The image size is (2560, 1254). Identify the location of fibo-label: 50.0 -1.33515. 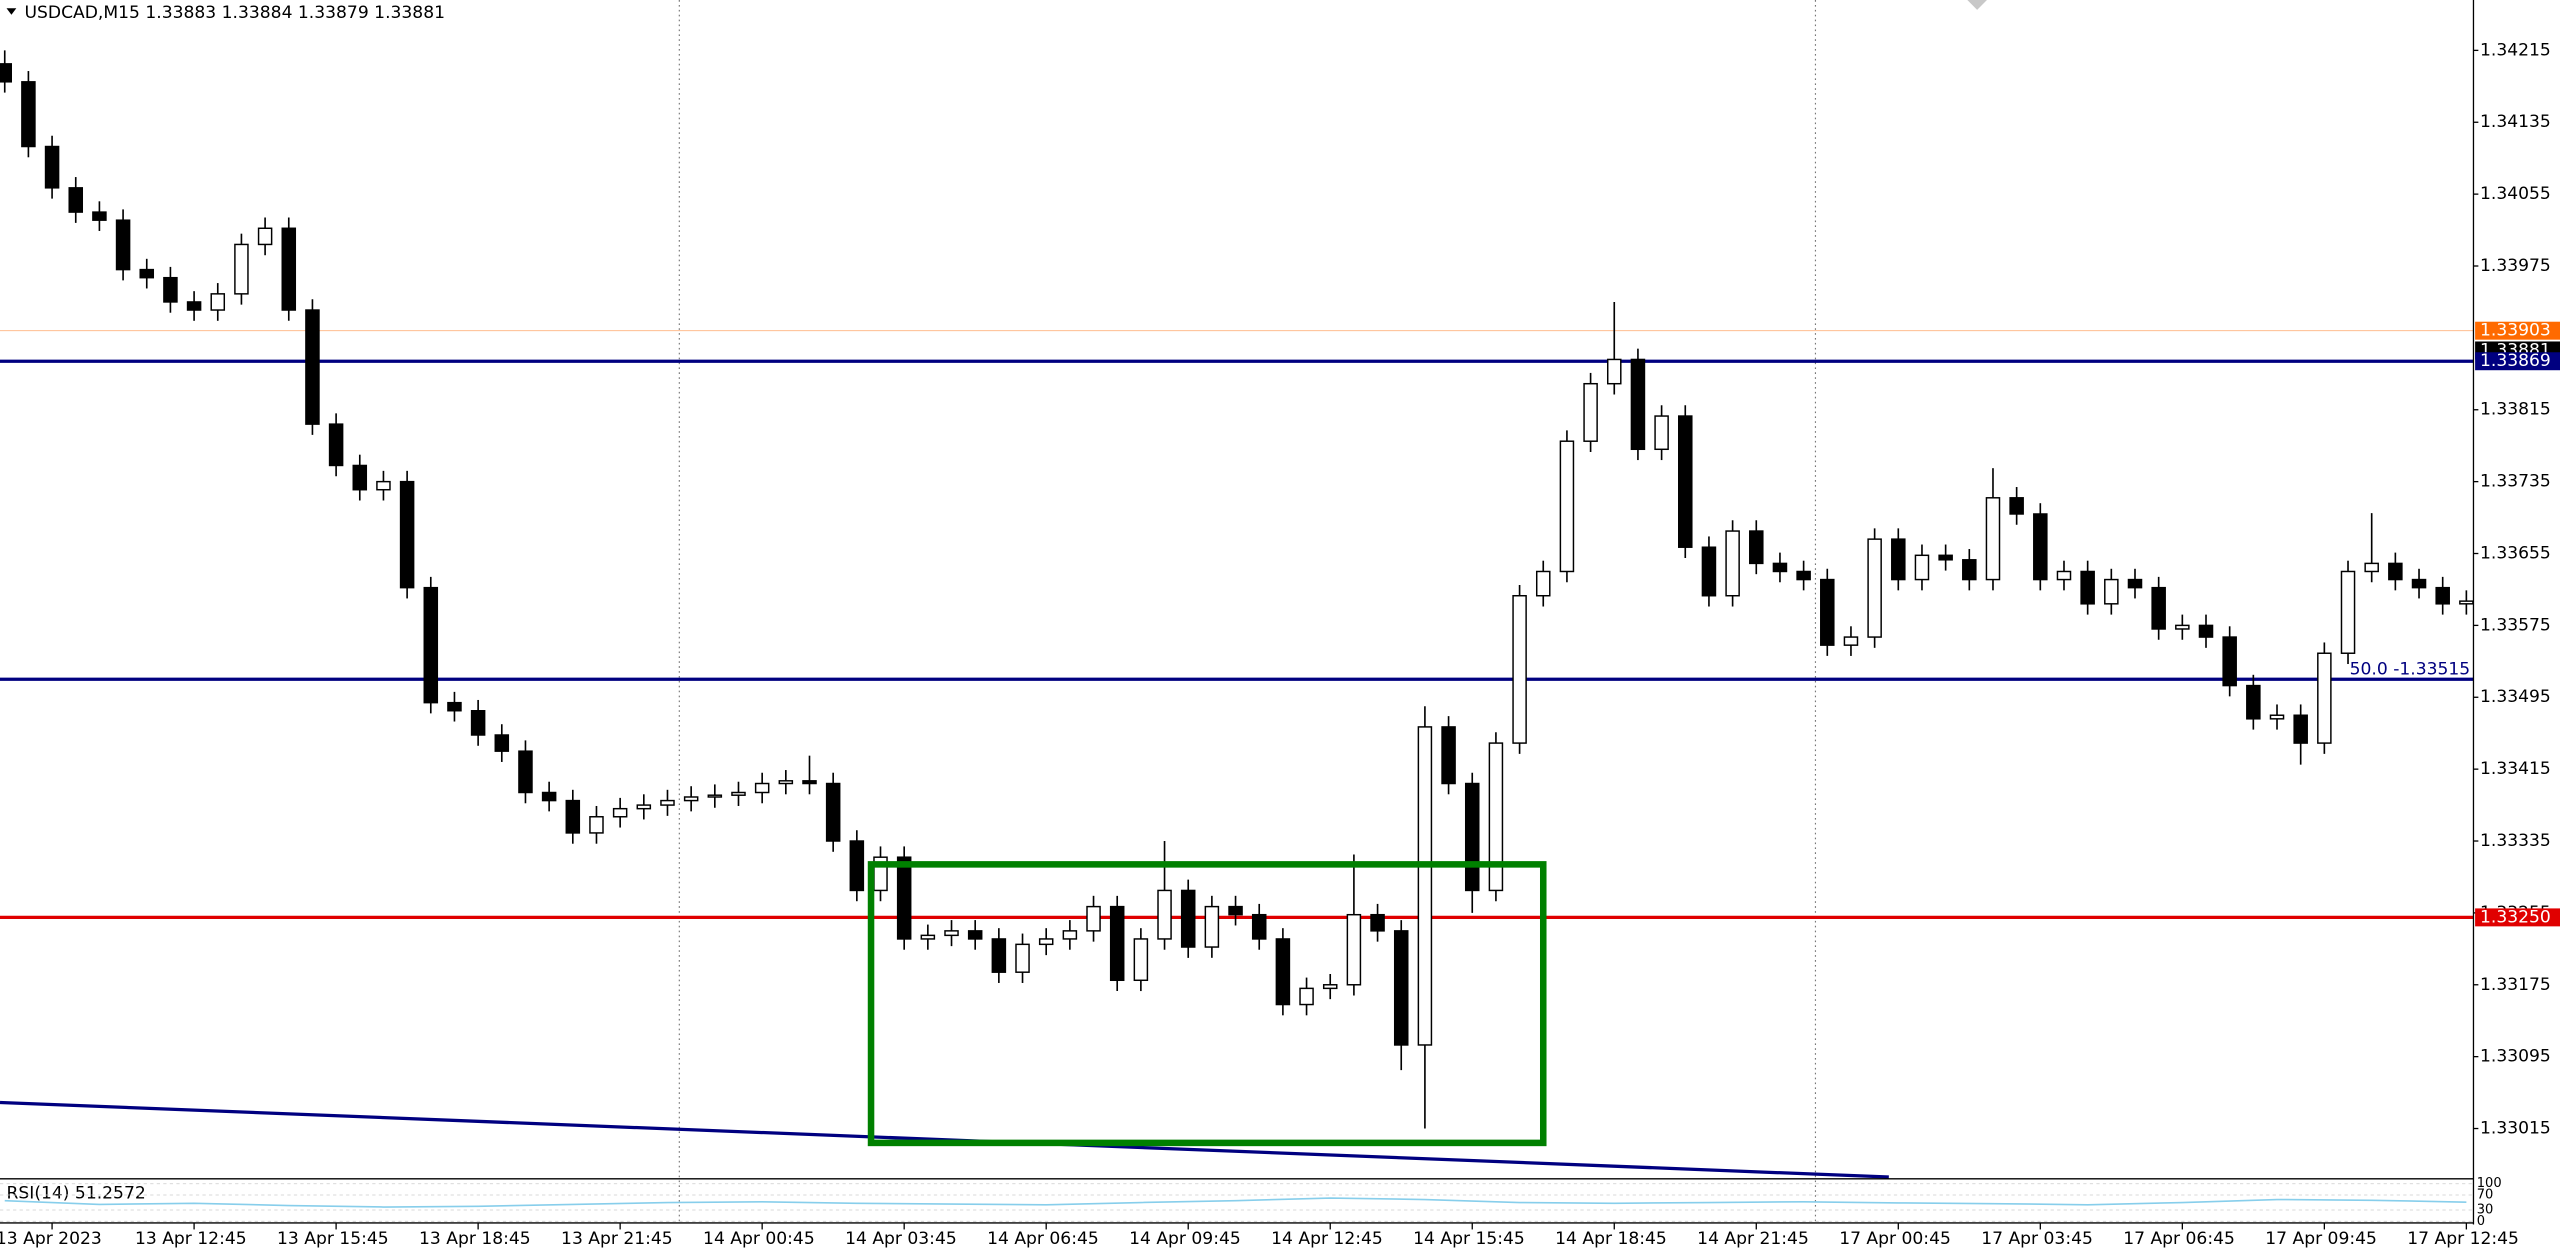
(2410, 669).